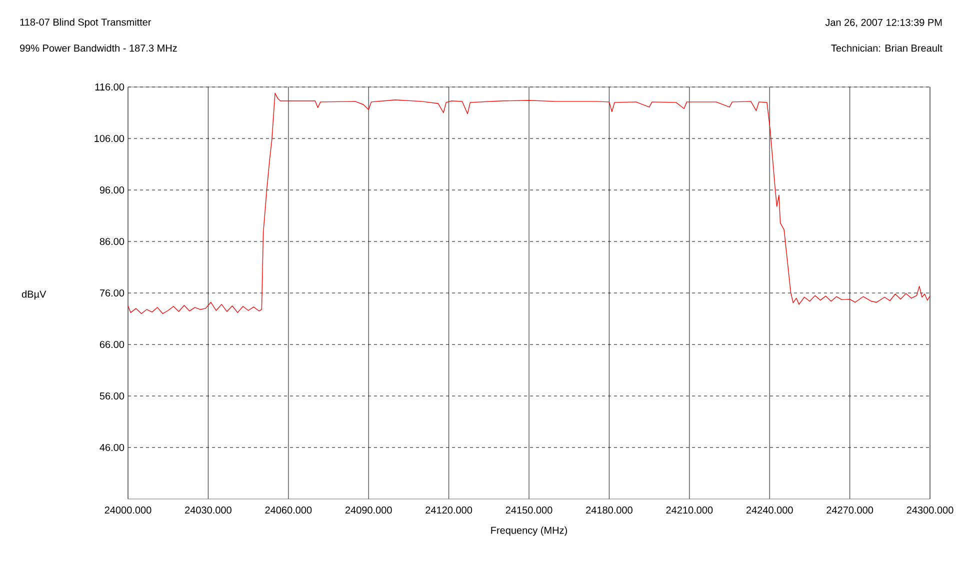  I want to click on text: Technician: Brian Breault, so click(886, 48).